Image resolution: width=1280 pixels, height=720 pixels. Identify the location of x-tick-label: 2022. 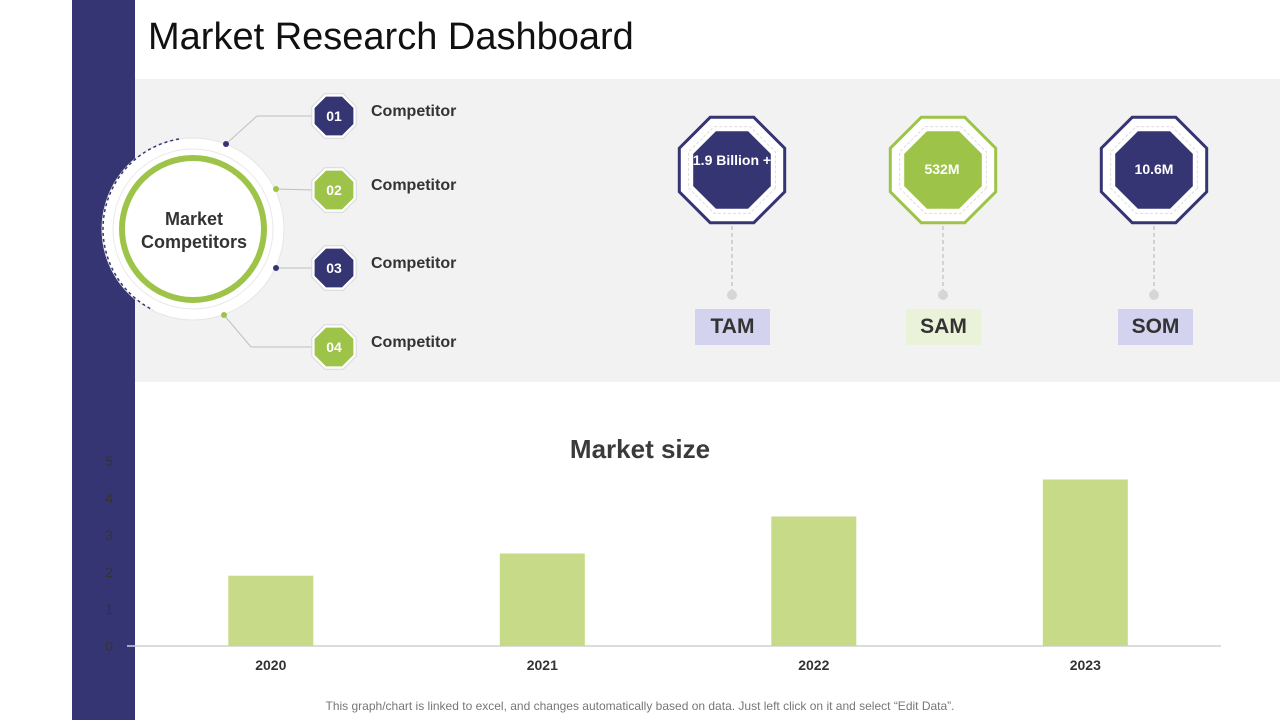
(813, 665).